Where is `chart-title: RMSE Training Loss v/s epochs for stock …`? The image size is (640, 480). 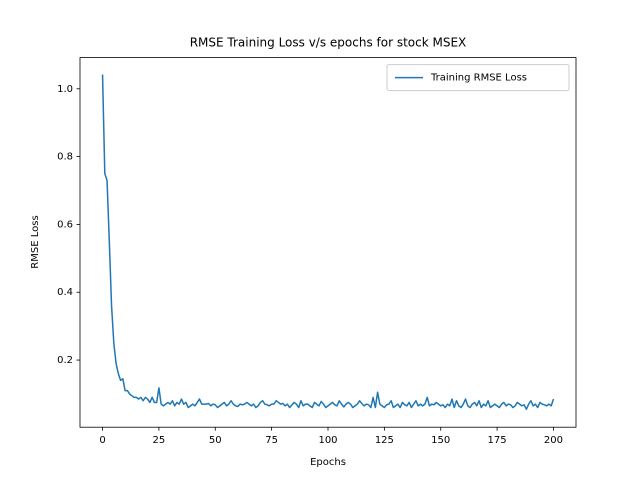
chart-title: RMSE Training Loss v/s epochs for stock … is located at coordinates (328, 43).